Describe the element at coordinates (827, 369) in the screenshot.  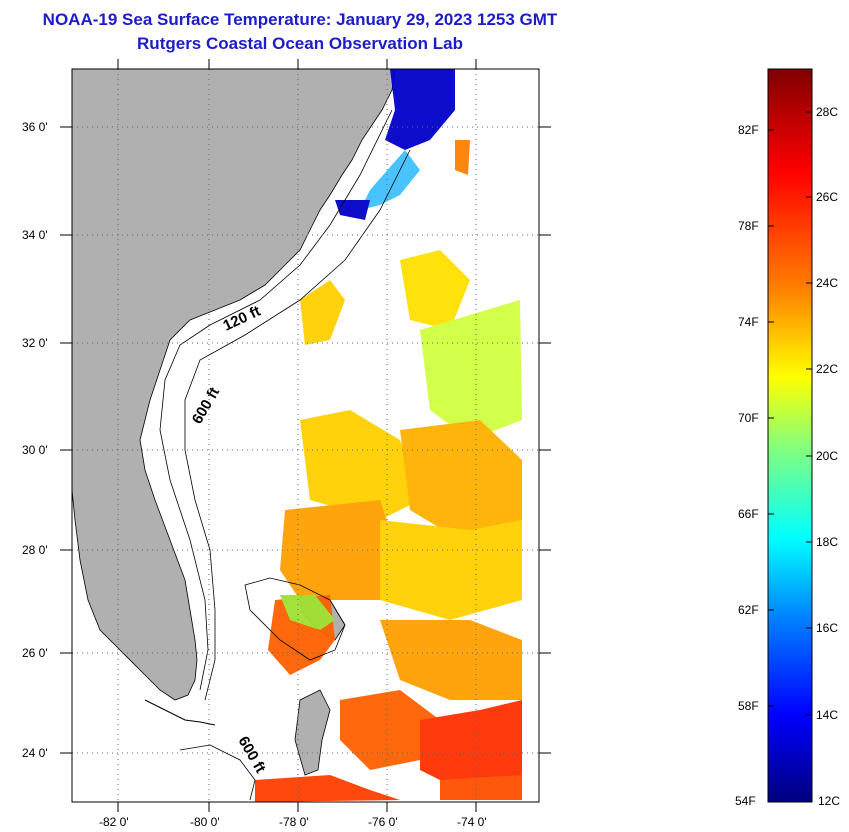
I see `colorbar-c-label: 22C` at that location.